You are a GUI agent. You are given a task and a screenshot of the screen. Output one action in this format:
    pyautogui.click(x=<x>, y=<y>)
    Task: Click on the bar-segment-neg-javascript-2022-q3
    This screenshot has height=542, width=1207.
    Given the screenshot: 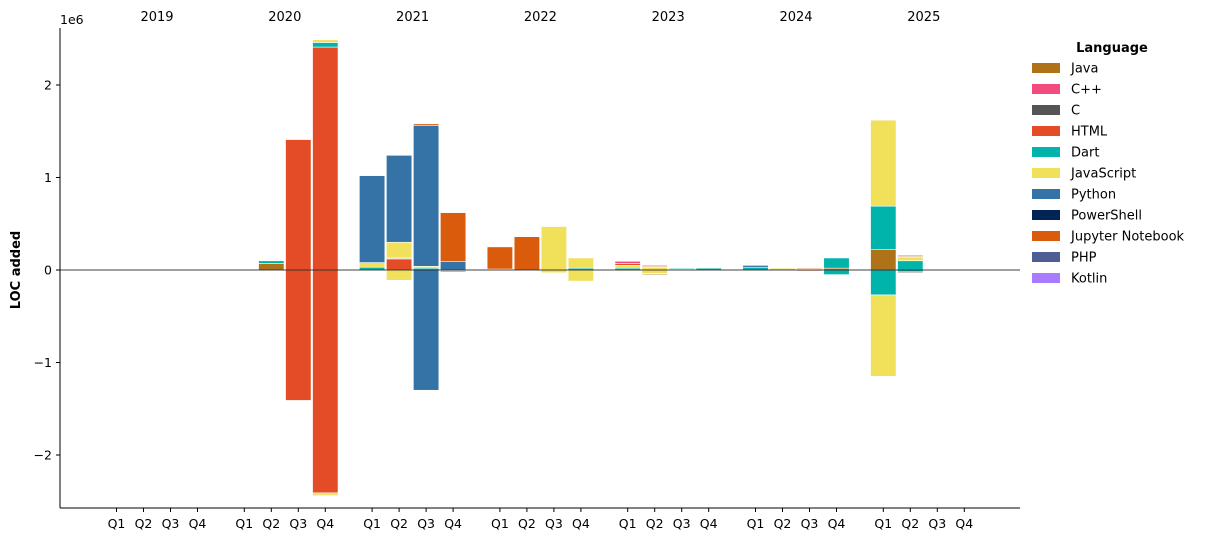 What is the action you would take?
    pyautogui.click(x=553, y=271)
    